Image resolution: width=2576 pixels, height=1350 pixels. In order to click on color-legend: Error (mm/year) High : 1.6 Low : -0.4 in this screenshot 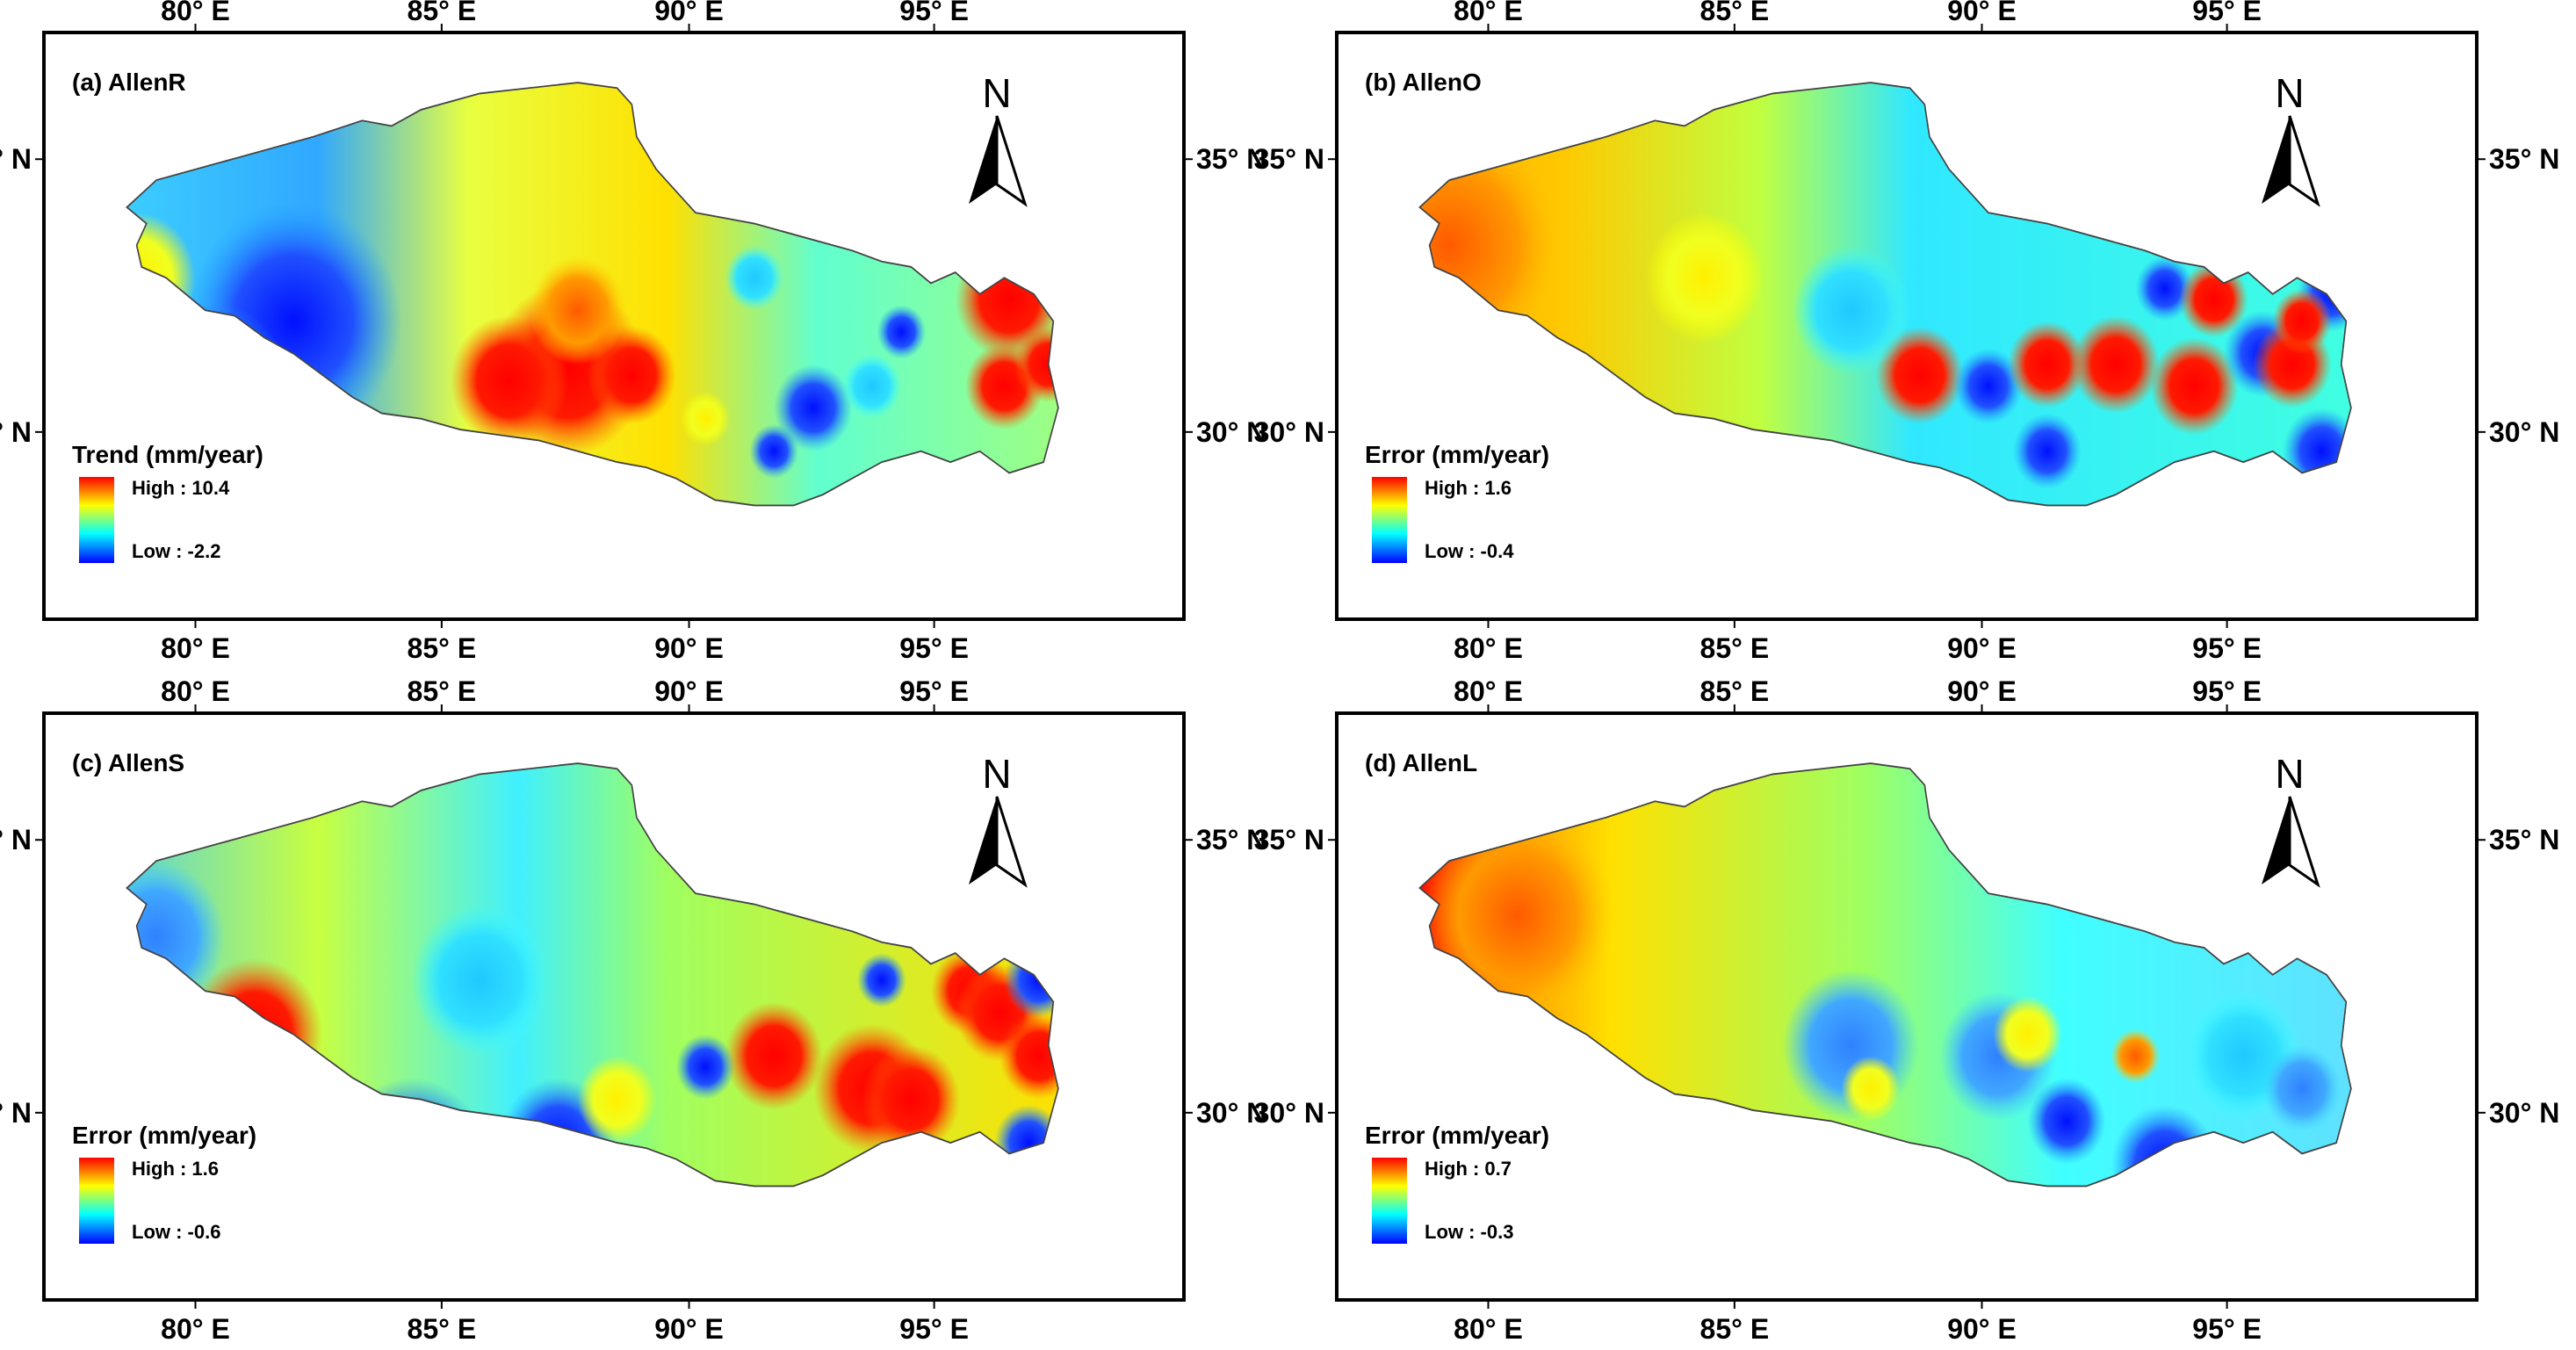, I will do `click(1457, 502)`.